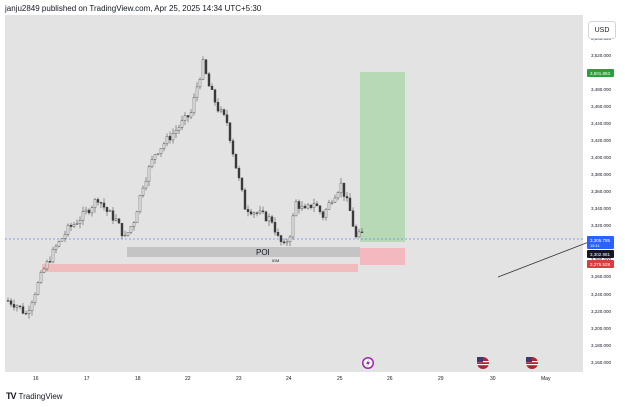 The width and height of the screenshot is (625, 407). Describe the element at coordinates (11, 396) in the screenshot. I see `tradingview-logo-icon: TV` at that location.